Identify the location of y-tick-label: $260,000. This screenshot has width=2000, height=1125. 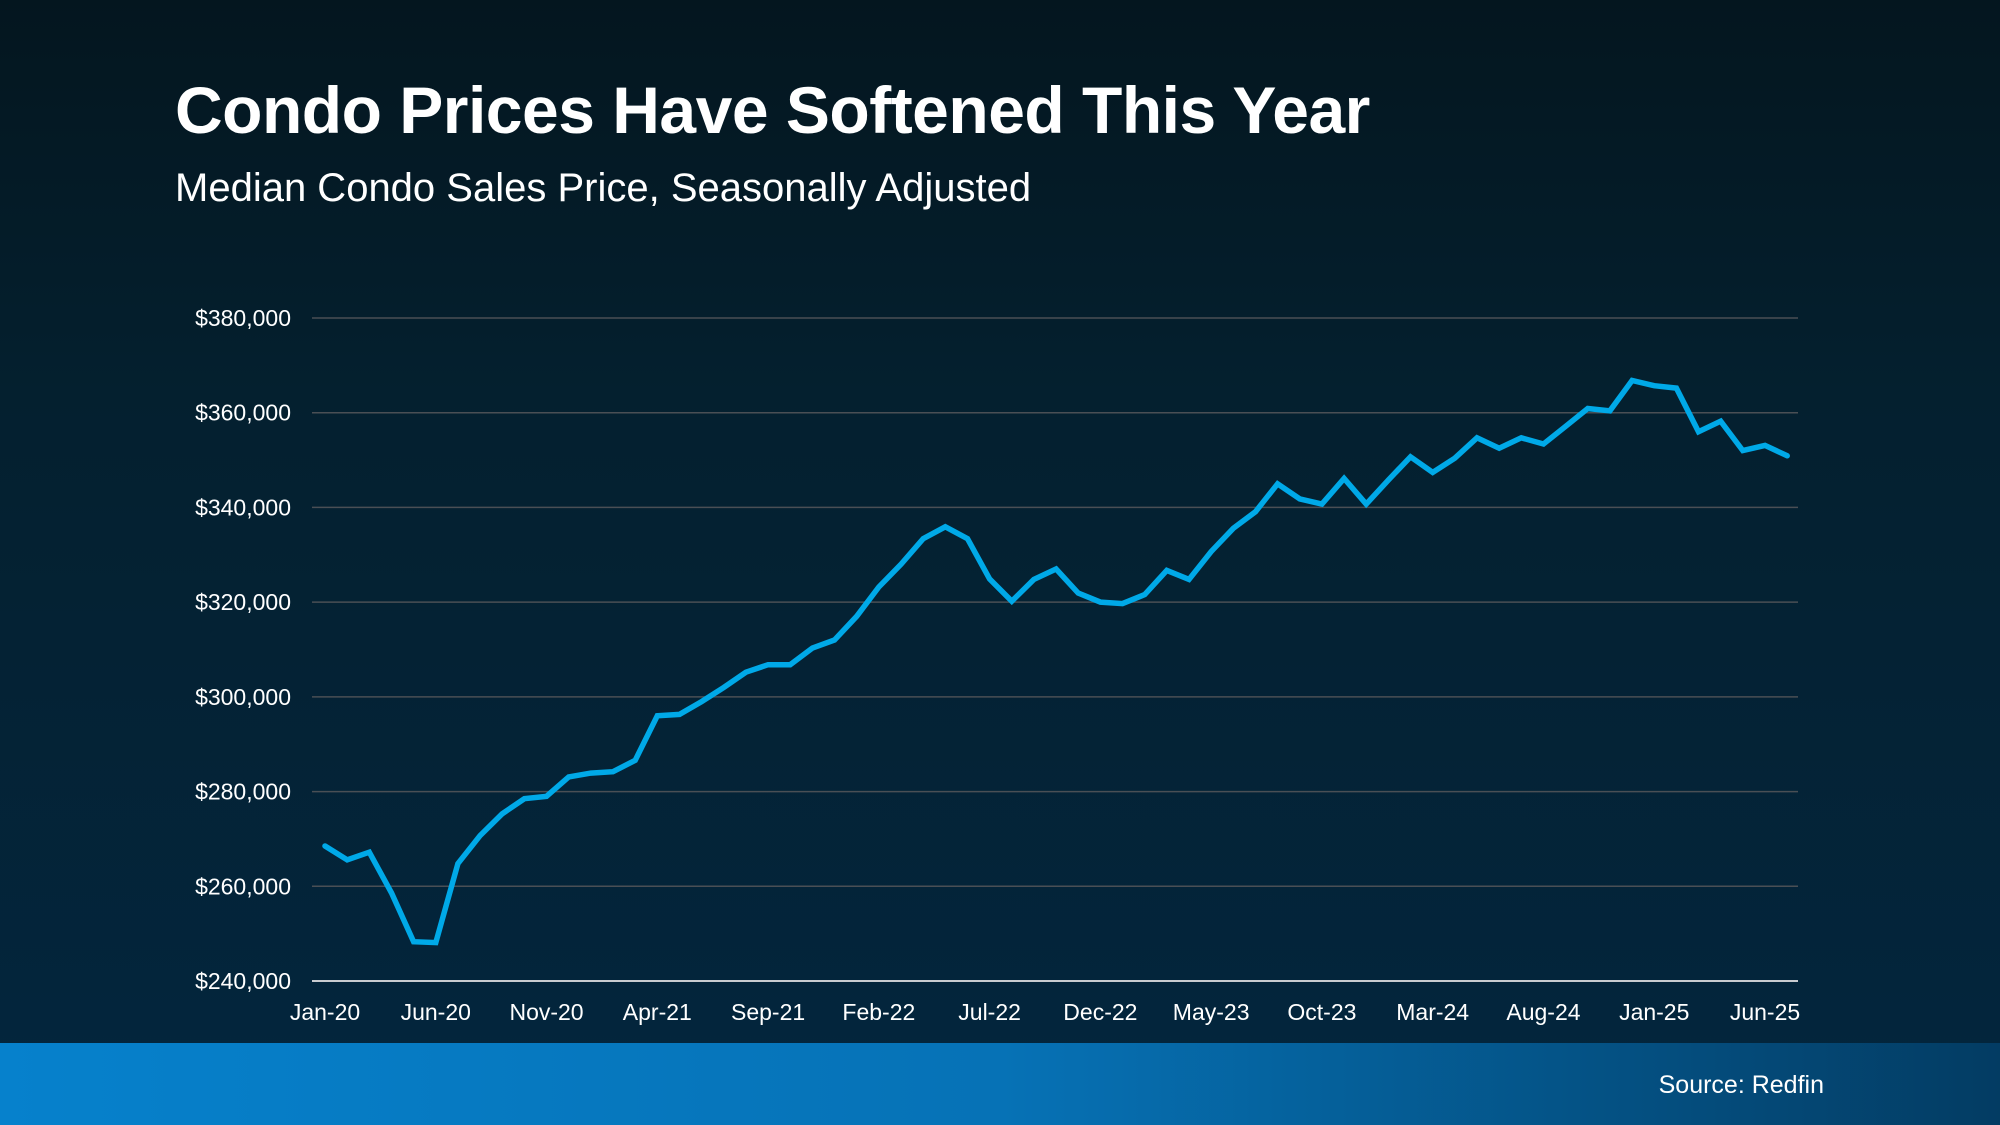
(243, 886).